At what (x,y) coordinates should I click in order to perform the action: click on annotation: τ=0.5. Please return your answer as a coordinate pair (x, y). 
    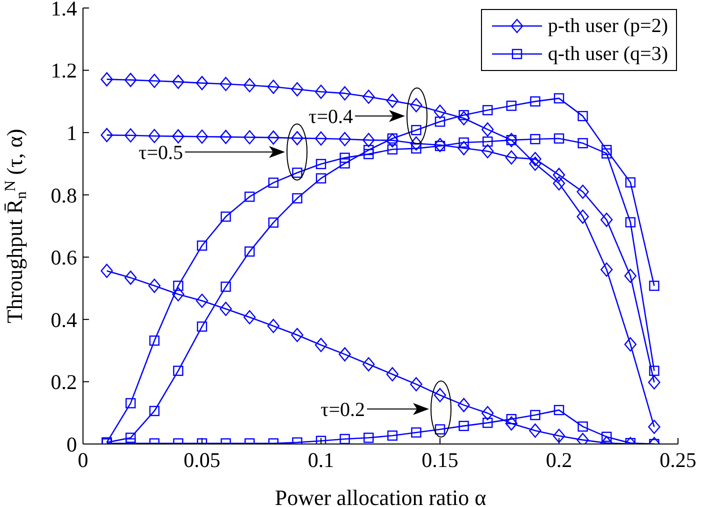
    Looking at the image, I should click on (160, 153).